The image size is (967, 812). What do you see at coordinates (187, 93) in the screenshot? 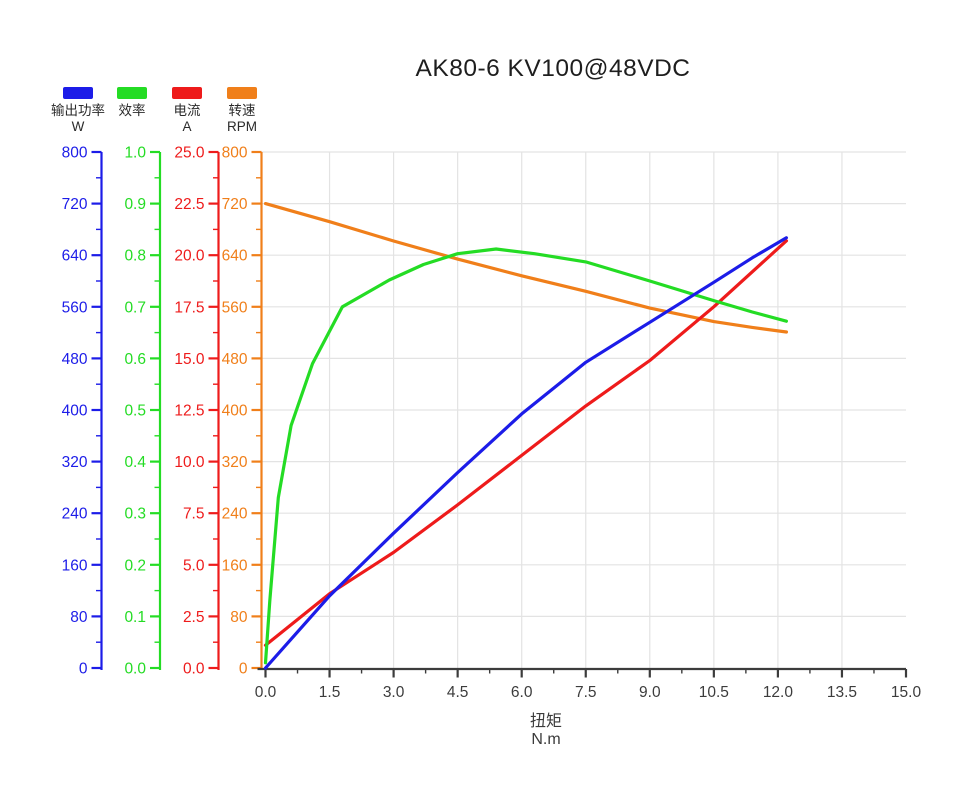
I see `legend-swatch-current` at bounding box center [187, 93].